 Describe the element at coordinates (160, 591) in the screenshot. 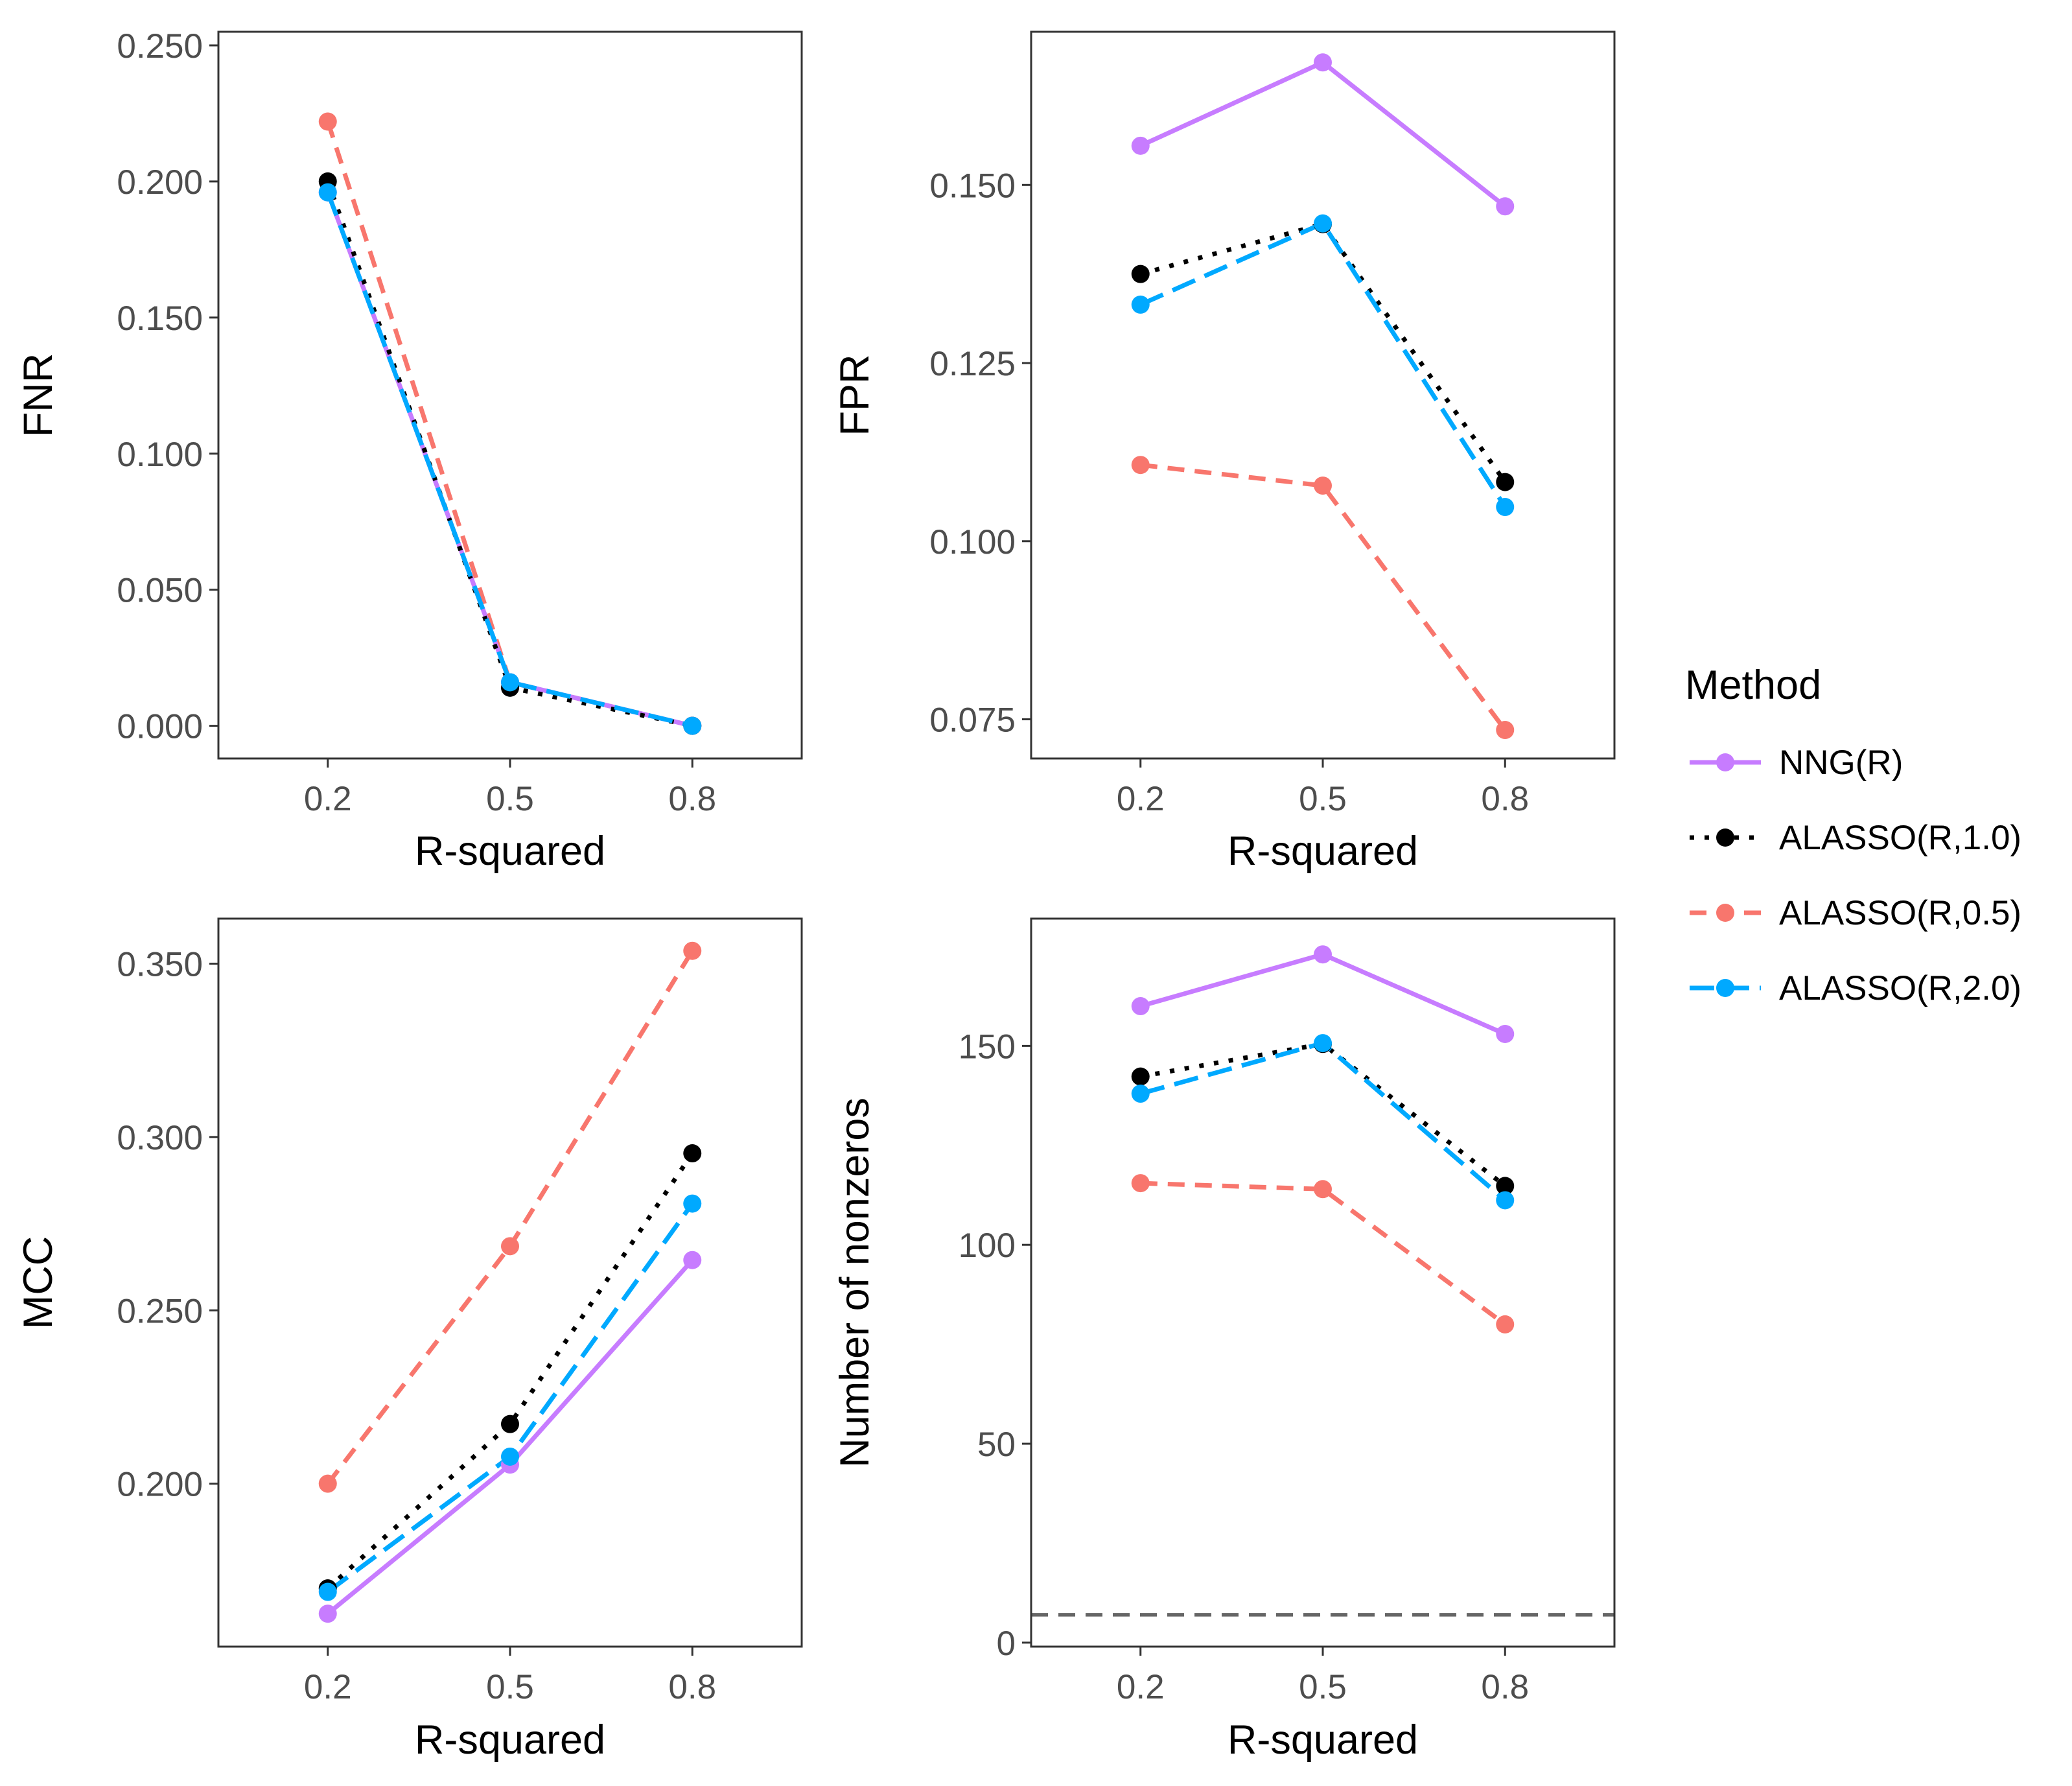

I see `y-tick-label: 0.050` at that location.